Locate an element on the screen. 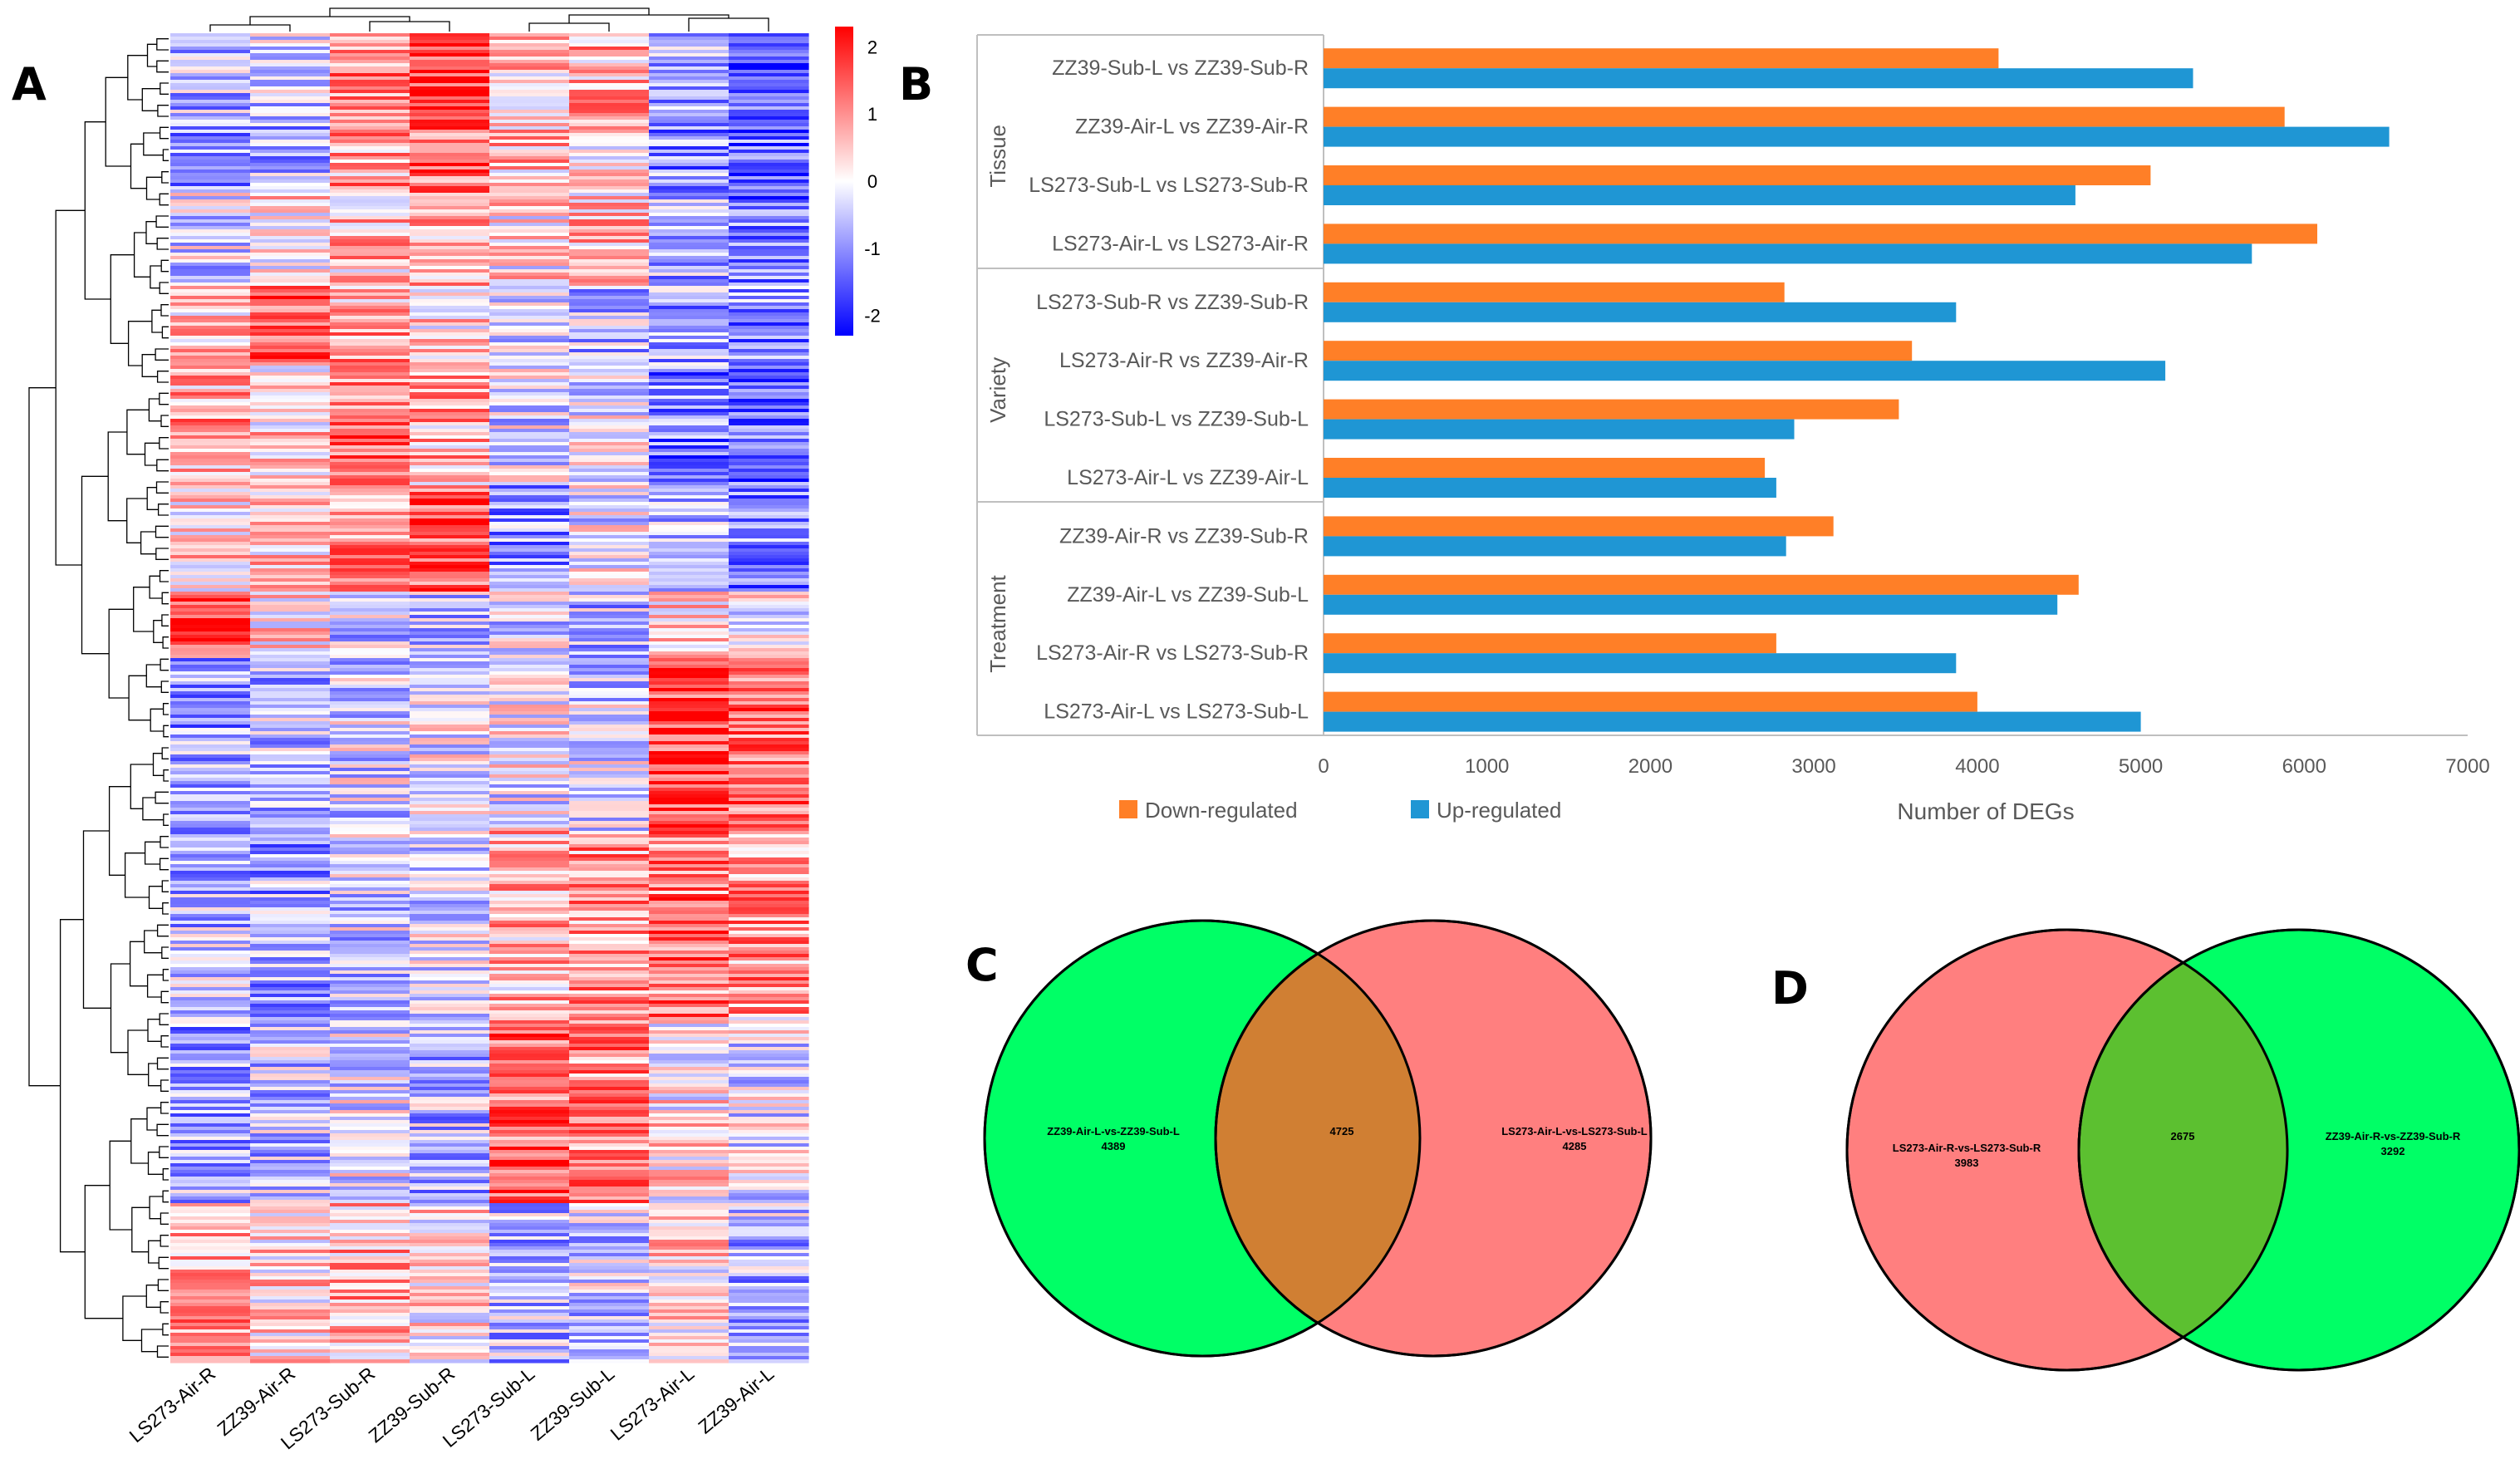 Image resolution: width=2520 pixels, height=1469 pixels. x-tick-label: 7000 is located at coordinates (2467, 767).